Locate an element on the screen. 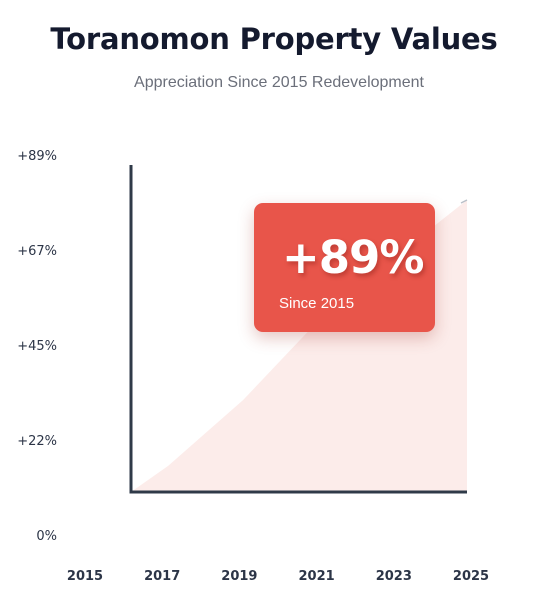 The width and height of the screenshot is (548, 601). x-tick-label: 2017 is located at coordinates (162, 576).